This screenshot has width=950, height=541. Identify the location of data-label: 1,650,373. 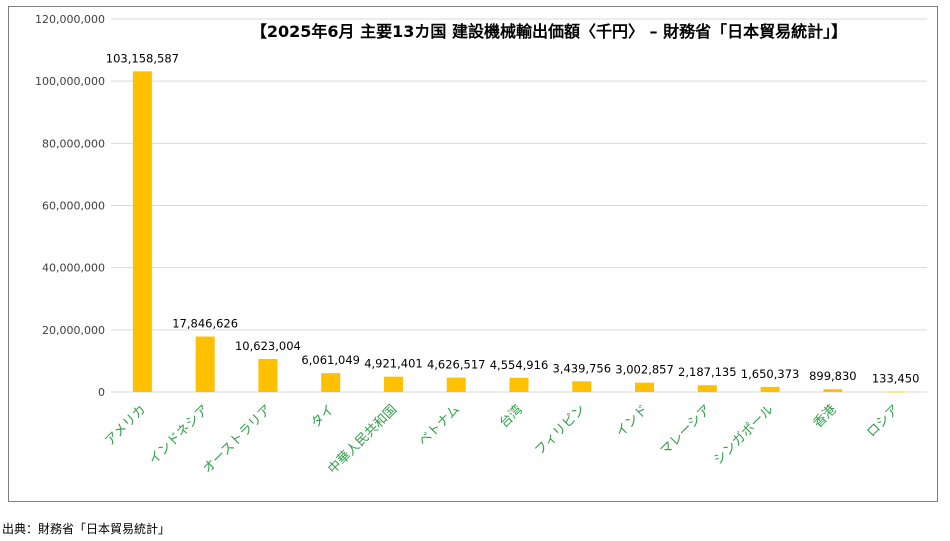
(770, 374).